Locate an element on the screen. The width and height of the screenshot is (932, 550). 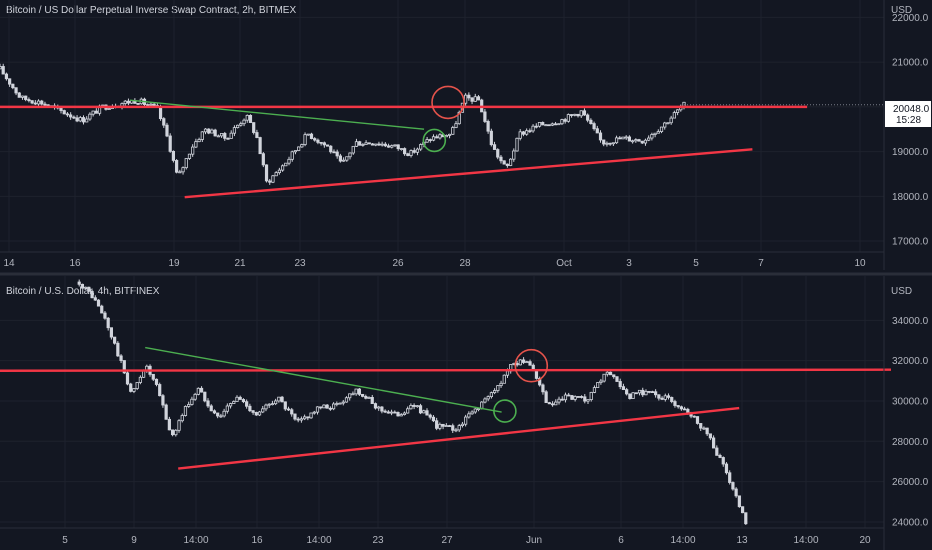
red-circle-marker is located at coordinates (531, 365).